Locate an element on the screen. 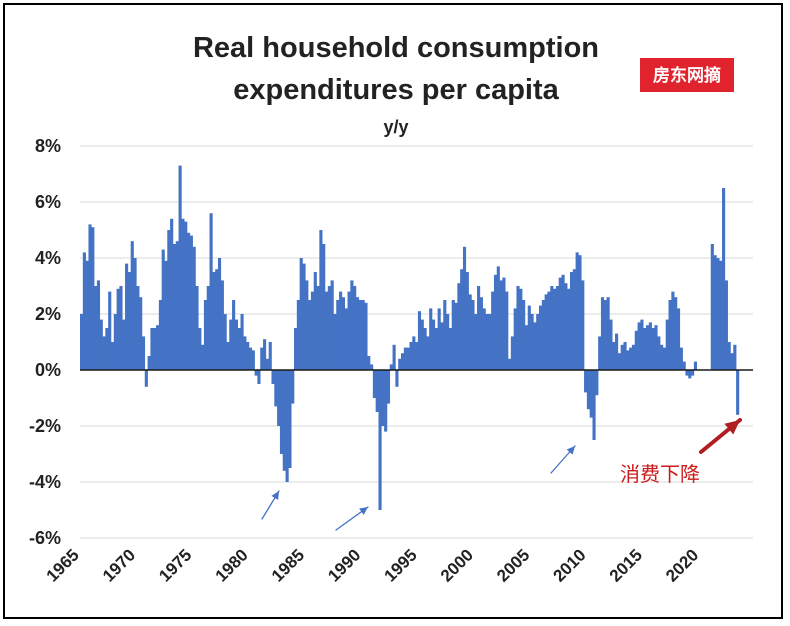 The image size is (790, 626). y-tick-label: -6% is located at coordinates (45, 538).